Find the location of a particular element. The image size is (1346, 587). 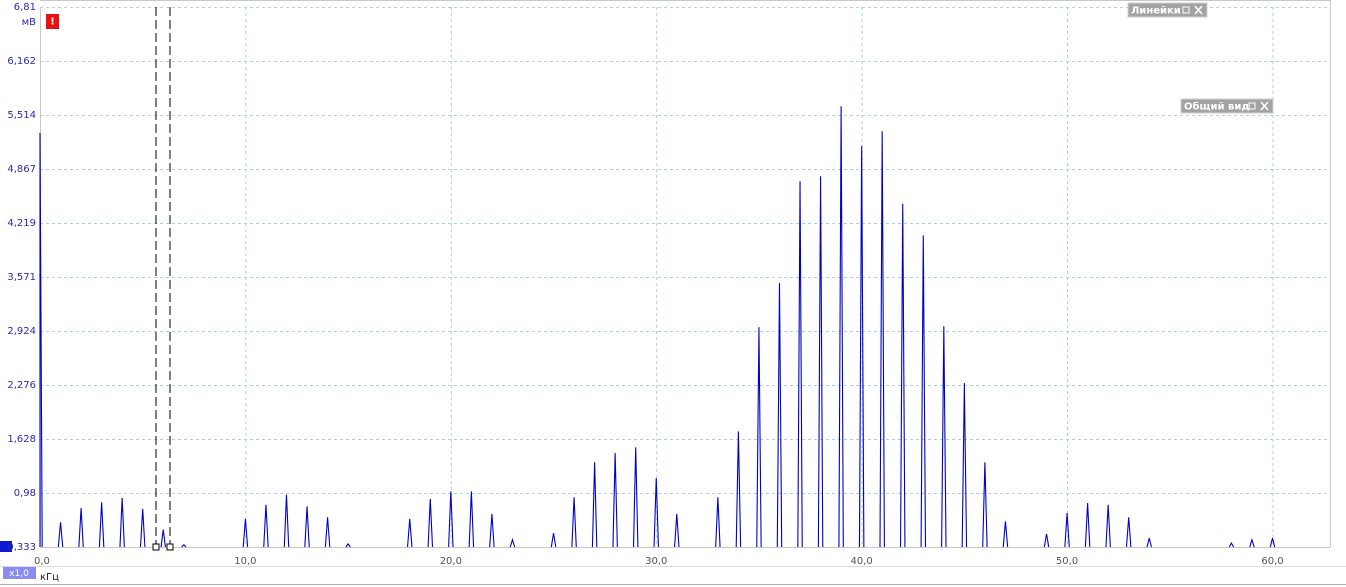

zoom-text: x1,0 is located at coordinates (19, 574).